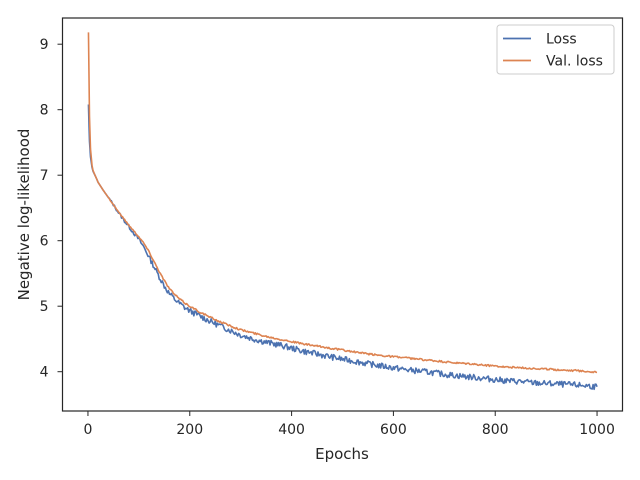 The height and width of the screenshot is (480, 640). What do you see at coordinates (291, 430) in the screenshot?
I see `x-tick-label: 400` at bounding box center [291, 430].